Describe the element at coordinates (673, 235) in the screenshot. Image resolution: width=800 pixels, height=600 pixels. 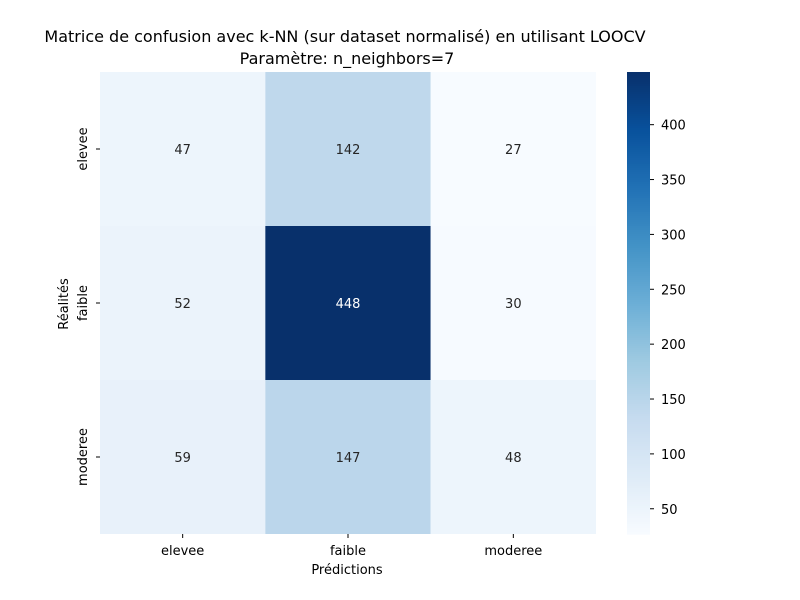
I see `colorbar-tick-label: 300` at that location.